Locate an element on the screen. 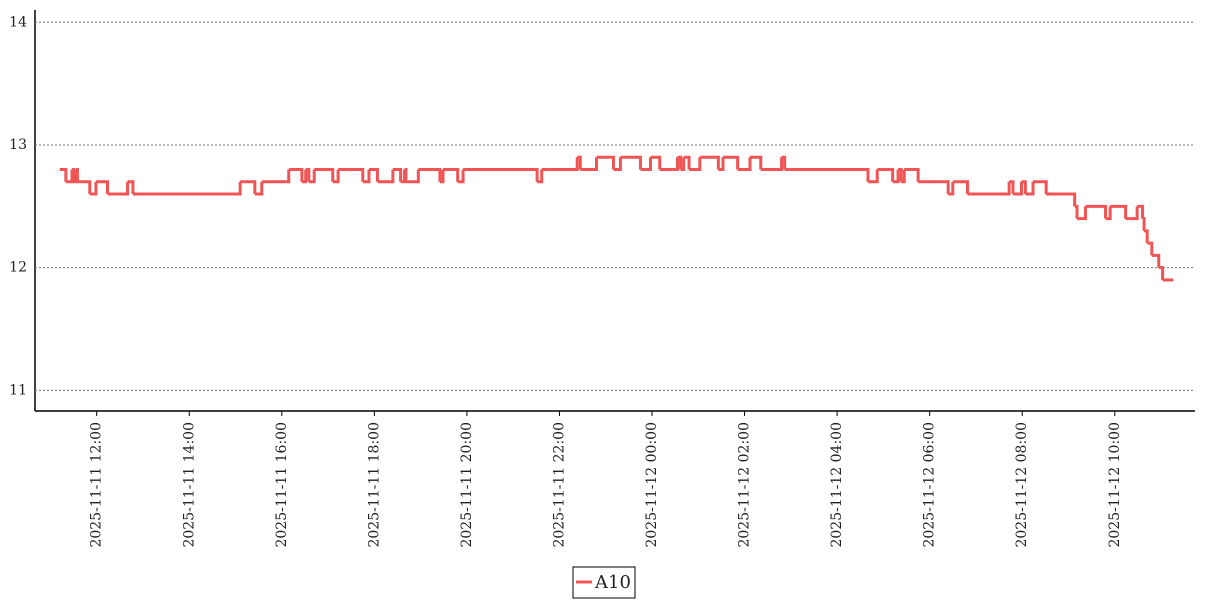 The image size is (1207, 600). legend: A10 is located at coordinates (604, 582).